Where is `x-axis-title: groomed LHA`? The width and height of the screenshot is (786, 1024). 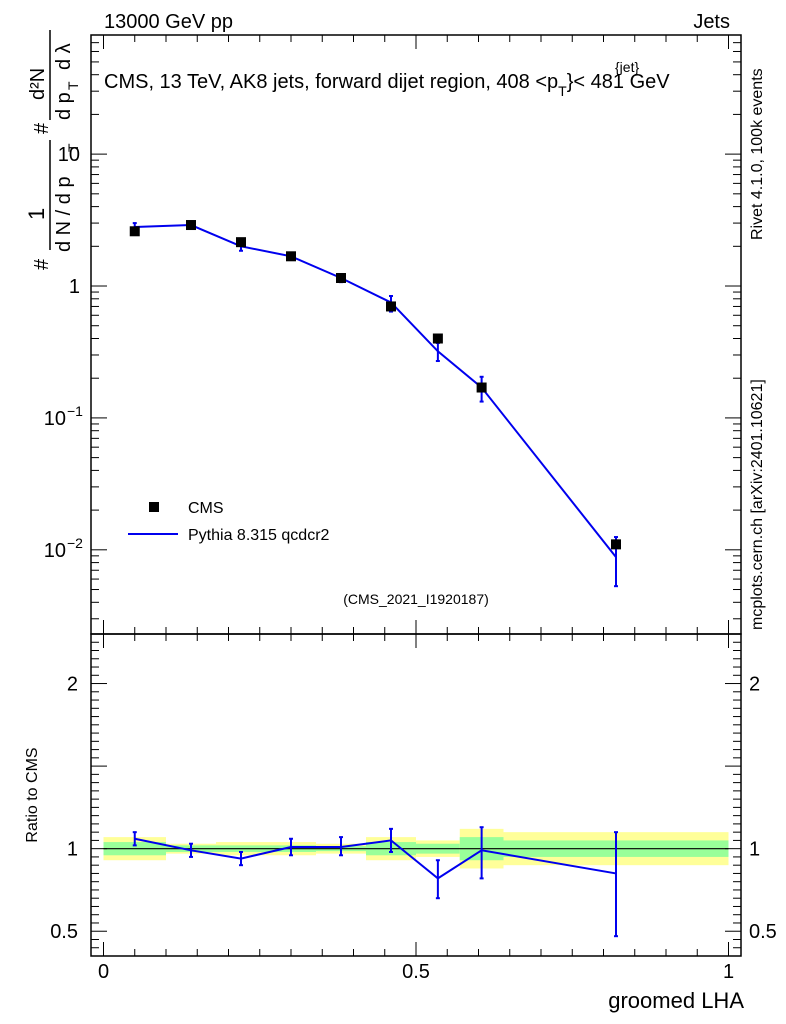 x-axis-title: groomed LHA is located at coordinates (676, 1000).